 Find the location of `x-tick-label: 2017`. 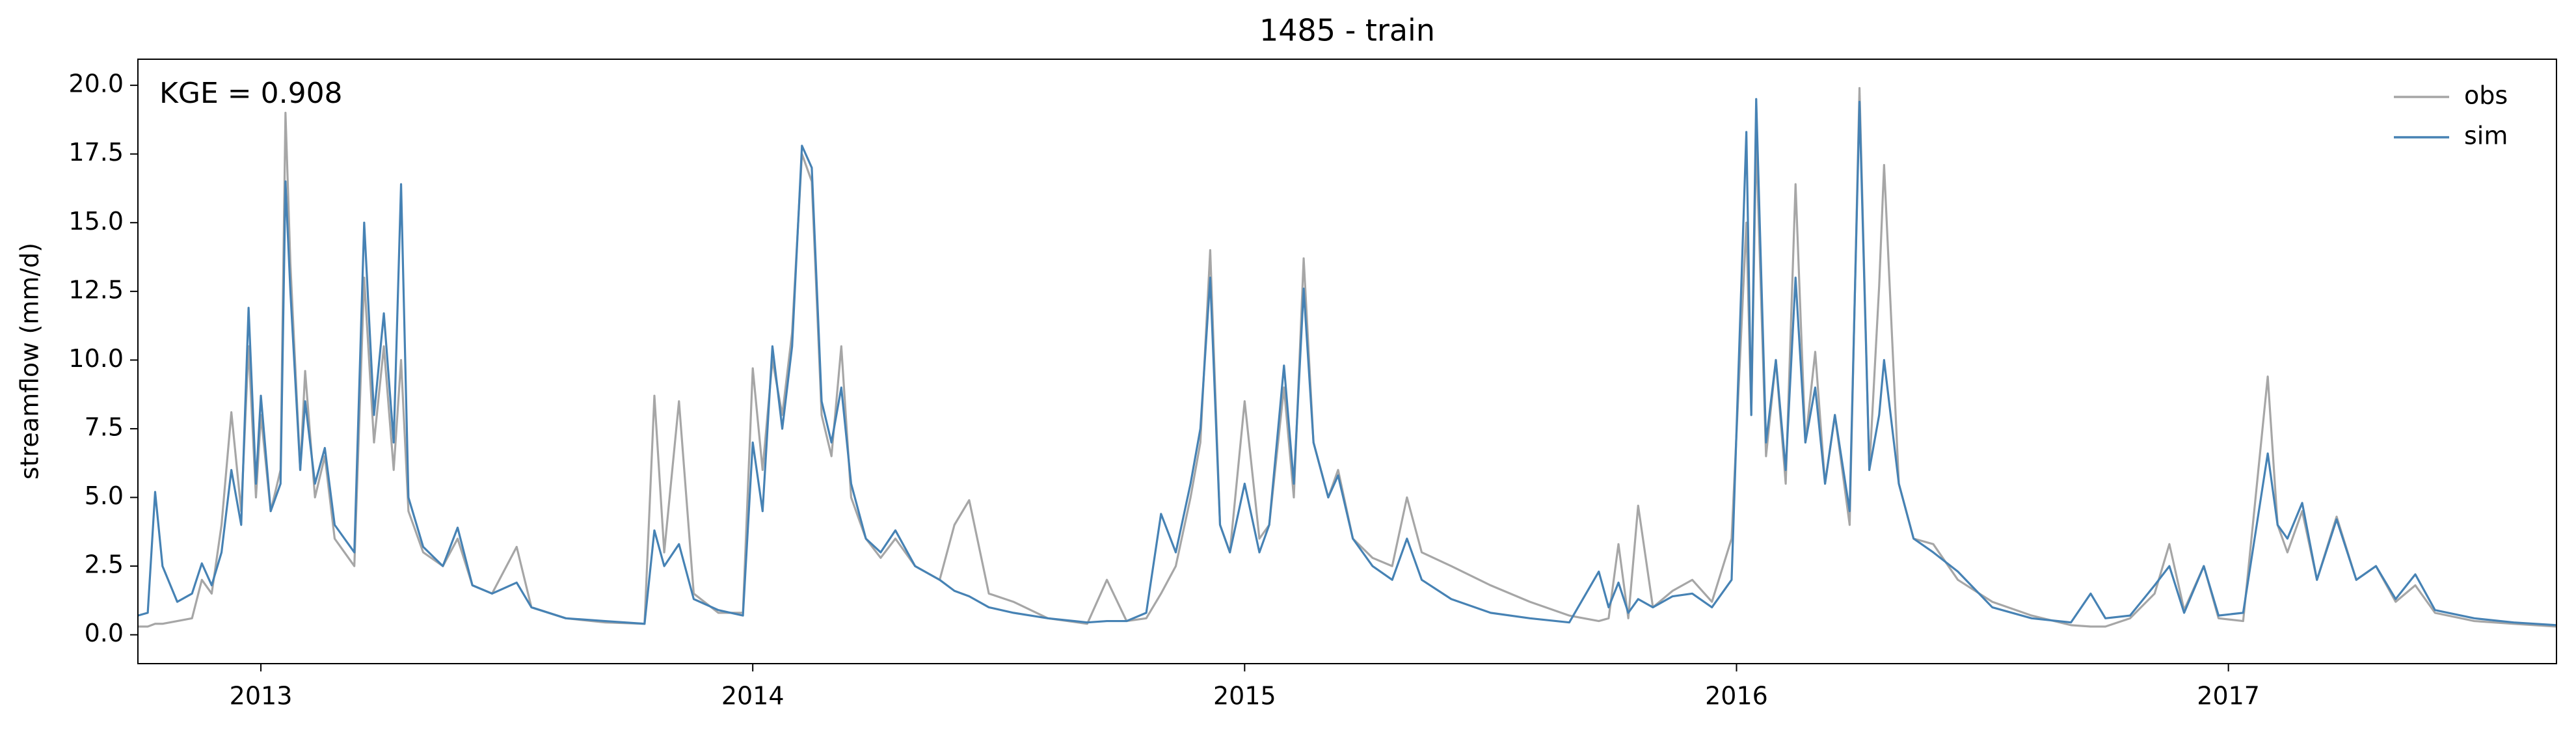

x-tick-label: 2017 is located at coordinates (2228, 696).